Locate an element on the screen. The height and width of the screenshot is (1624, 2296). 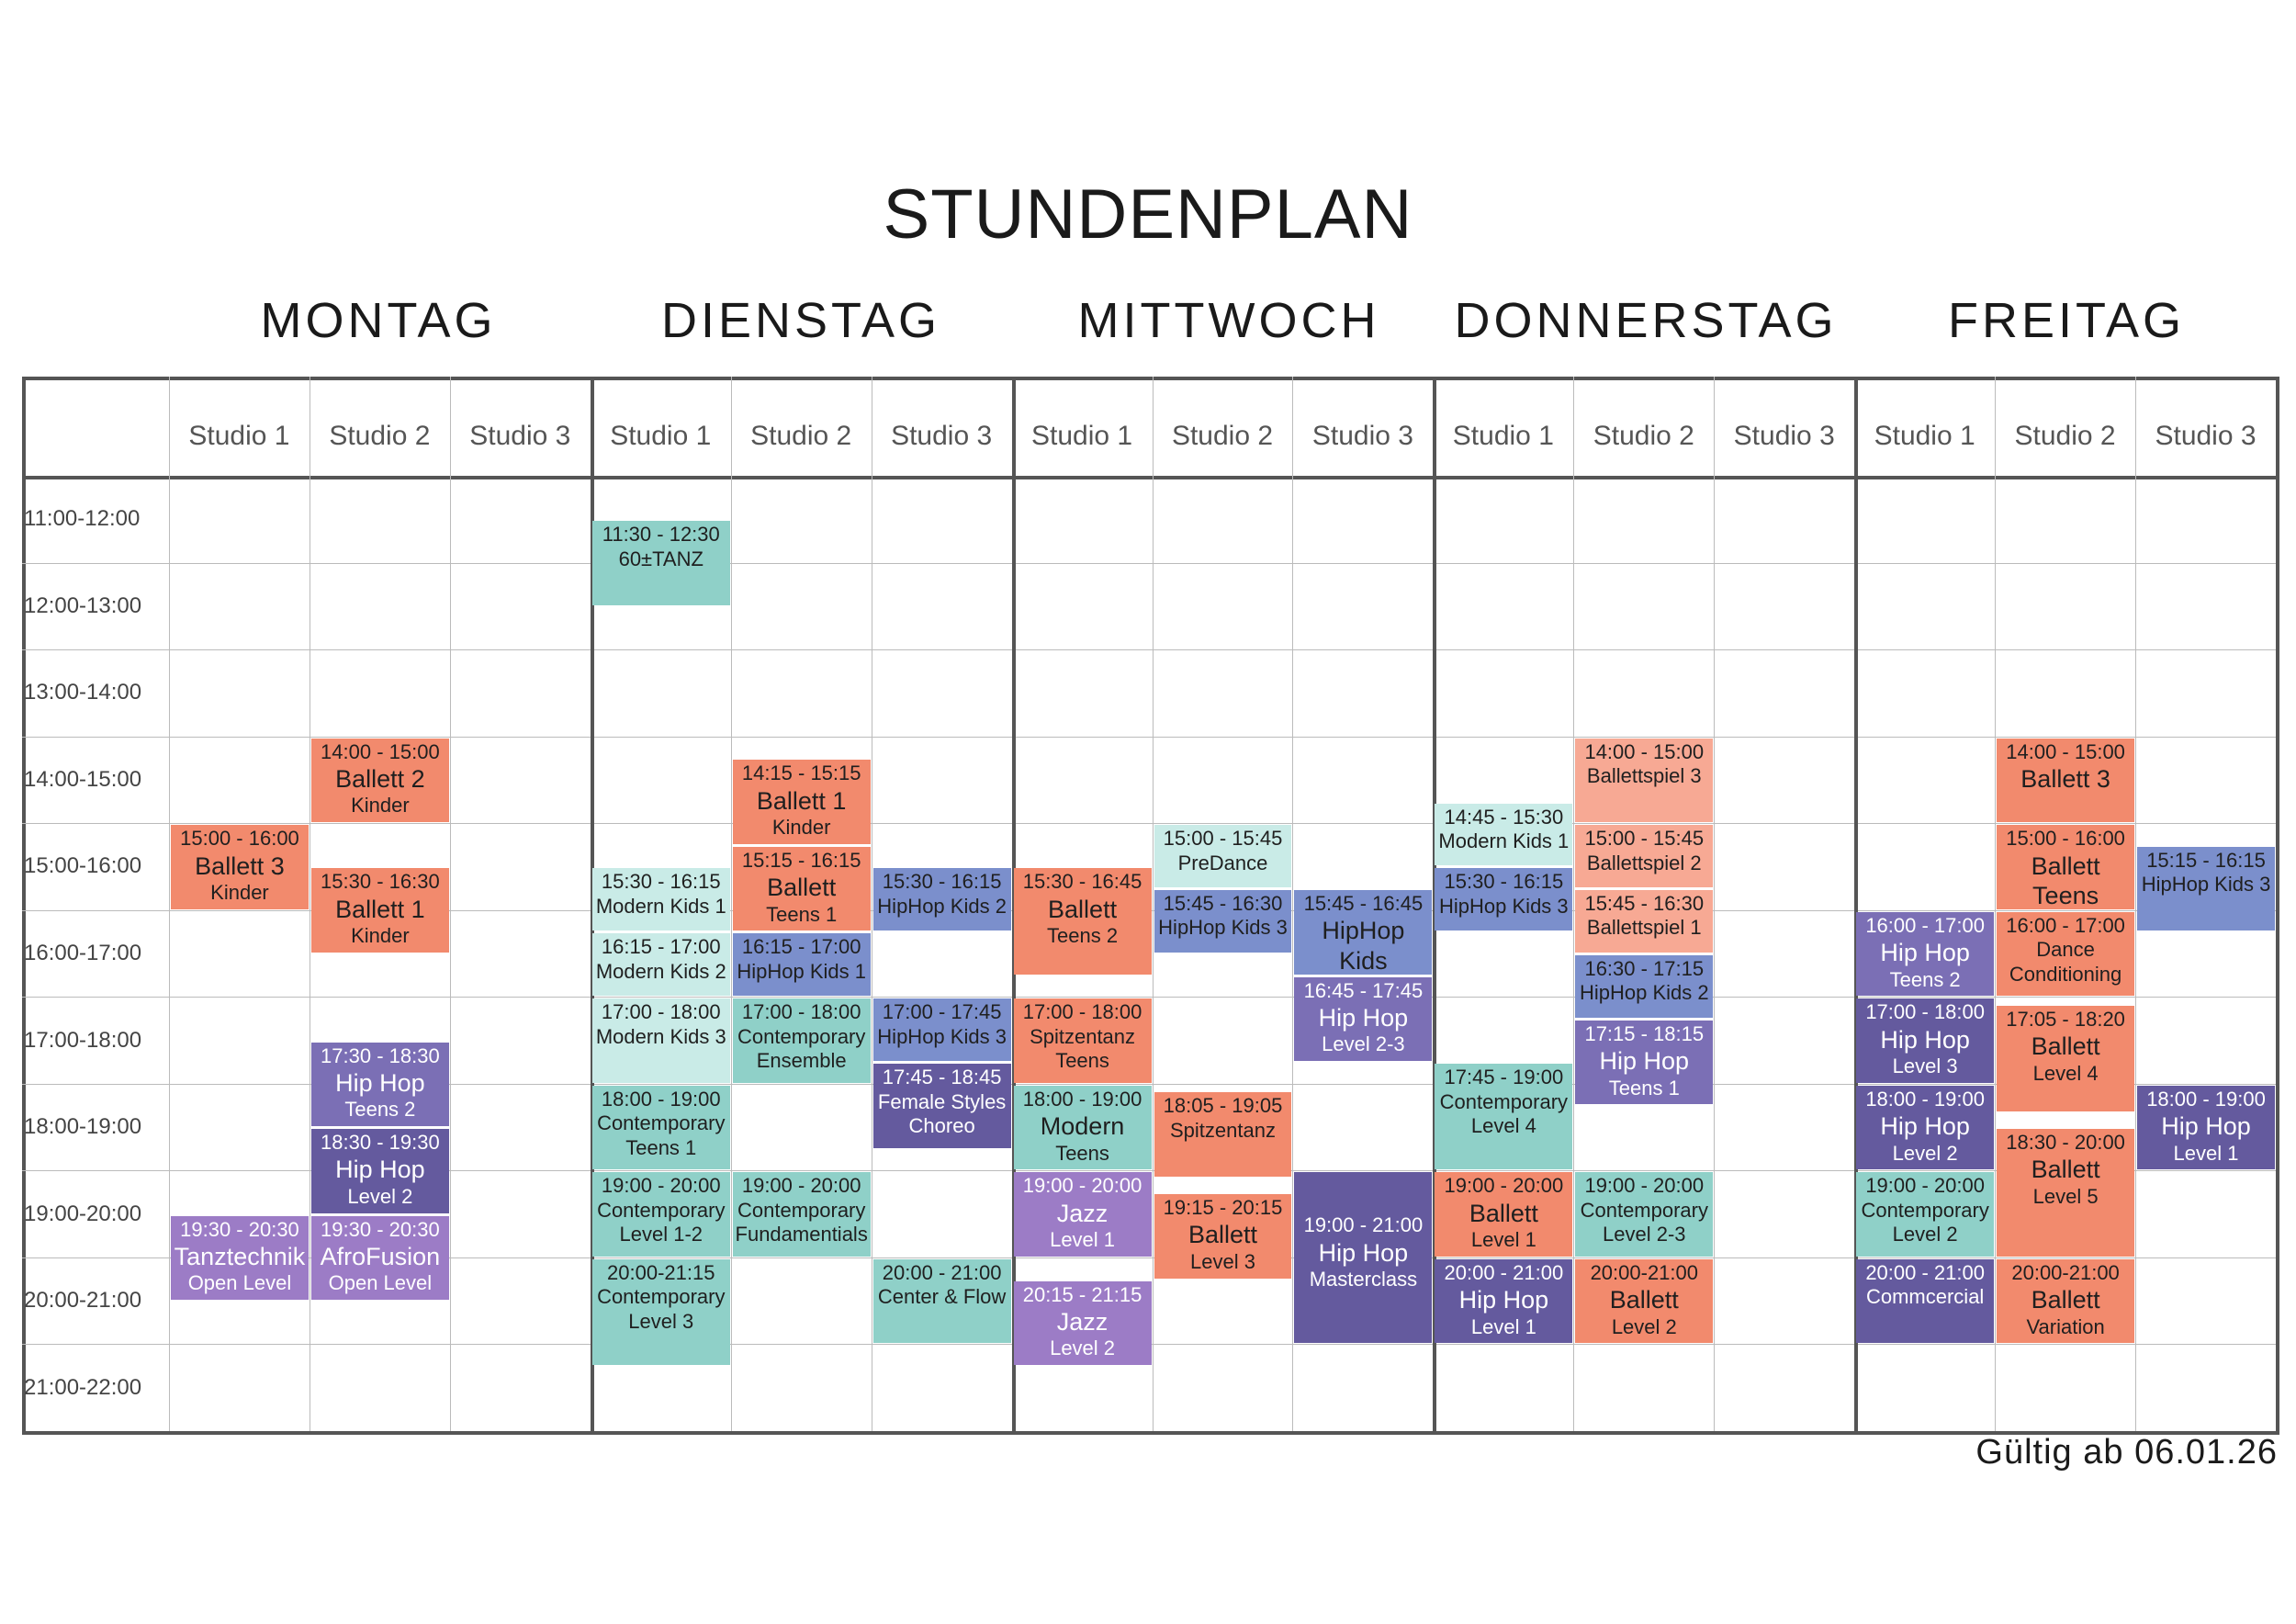
class-block: 17:00 - 18:00 Modern Kids 3 is located at coordinates (660, 1040).